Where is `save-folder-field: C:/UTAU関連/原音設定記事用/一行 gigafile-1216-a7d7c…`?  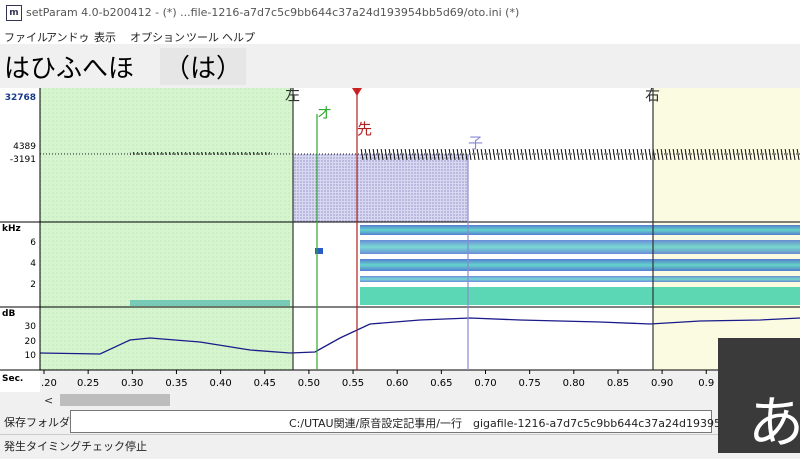
save-folder-field: C:/UTAU関連/原音設定記事用/一行 gigafile-1216-a7d7c… is located at coordinates (420, 421).